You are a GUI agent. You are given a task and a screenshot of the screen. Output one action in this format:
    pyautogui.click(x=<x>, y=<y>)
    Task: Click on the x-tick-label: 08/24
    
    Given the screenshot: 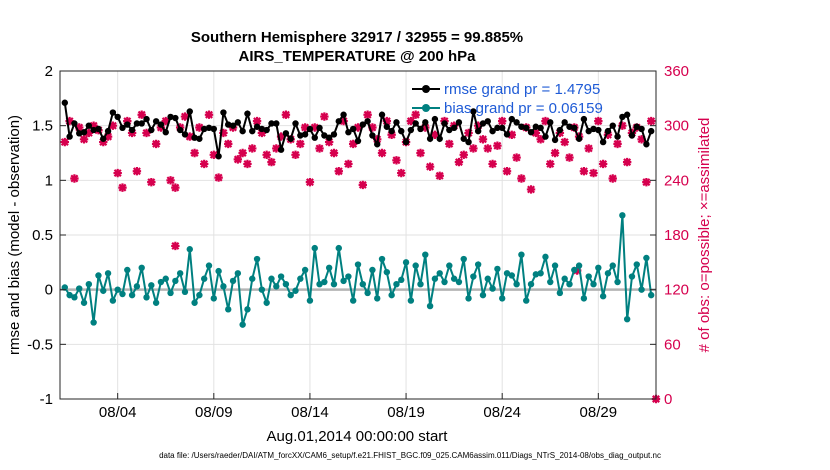 What is the action you would take?
    pyautogui.click(x=502, y=412)
    